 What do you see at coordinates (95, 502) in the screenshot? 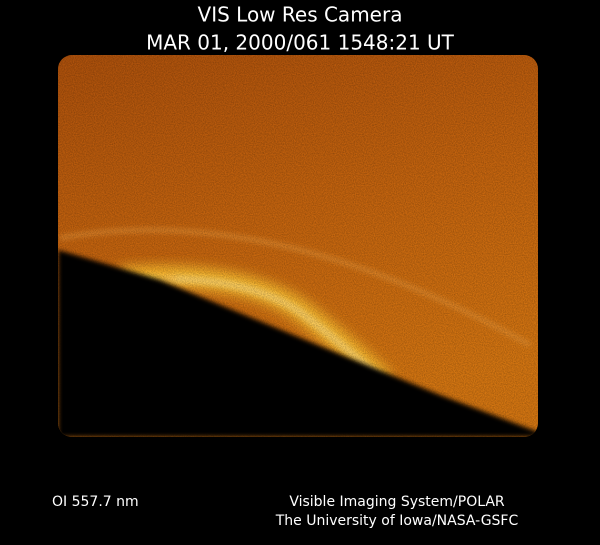
I see `filter-label: OI 557.7 nm` at bounding box center [95, 502].